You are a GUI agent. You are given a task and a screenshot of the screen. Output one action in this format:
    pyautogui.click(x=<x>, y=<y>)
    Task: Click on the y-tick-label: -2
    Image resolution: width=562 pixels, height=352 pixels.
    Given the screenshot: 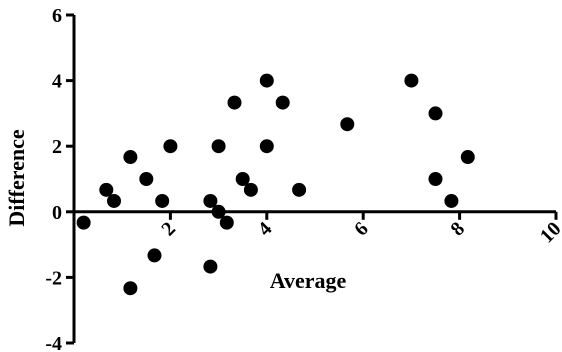 What is the action you would take?
    pyautogui.click(x=53, y=278)
    